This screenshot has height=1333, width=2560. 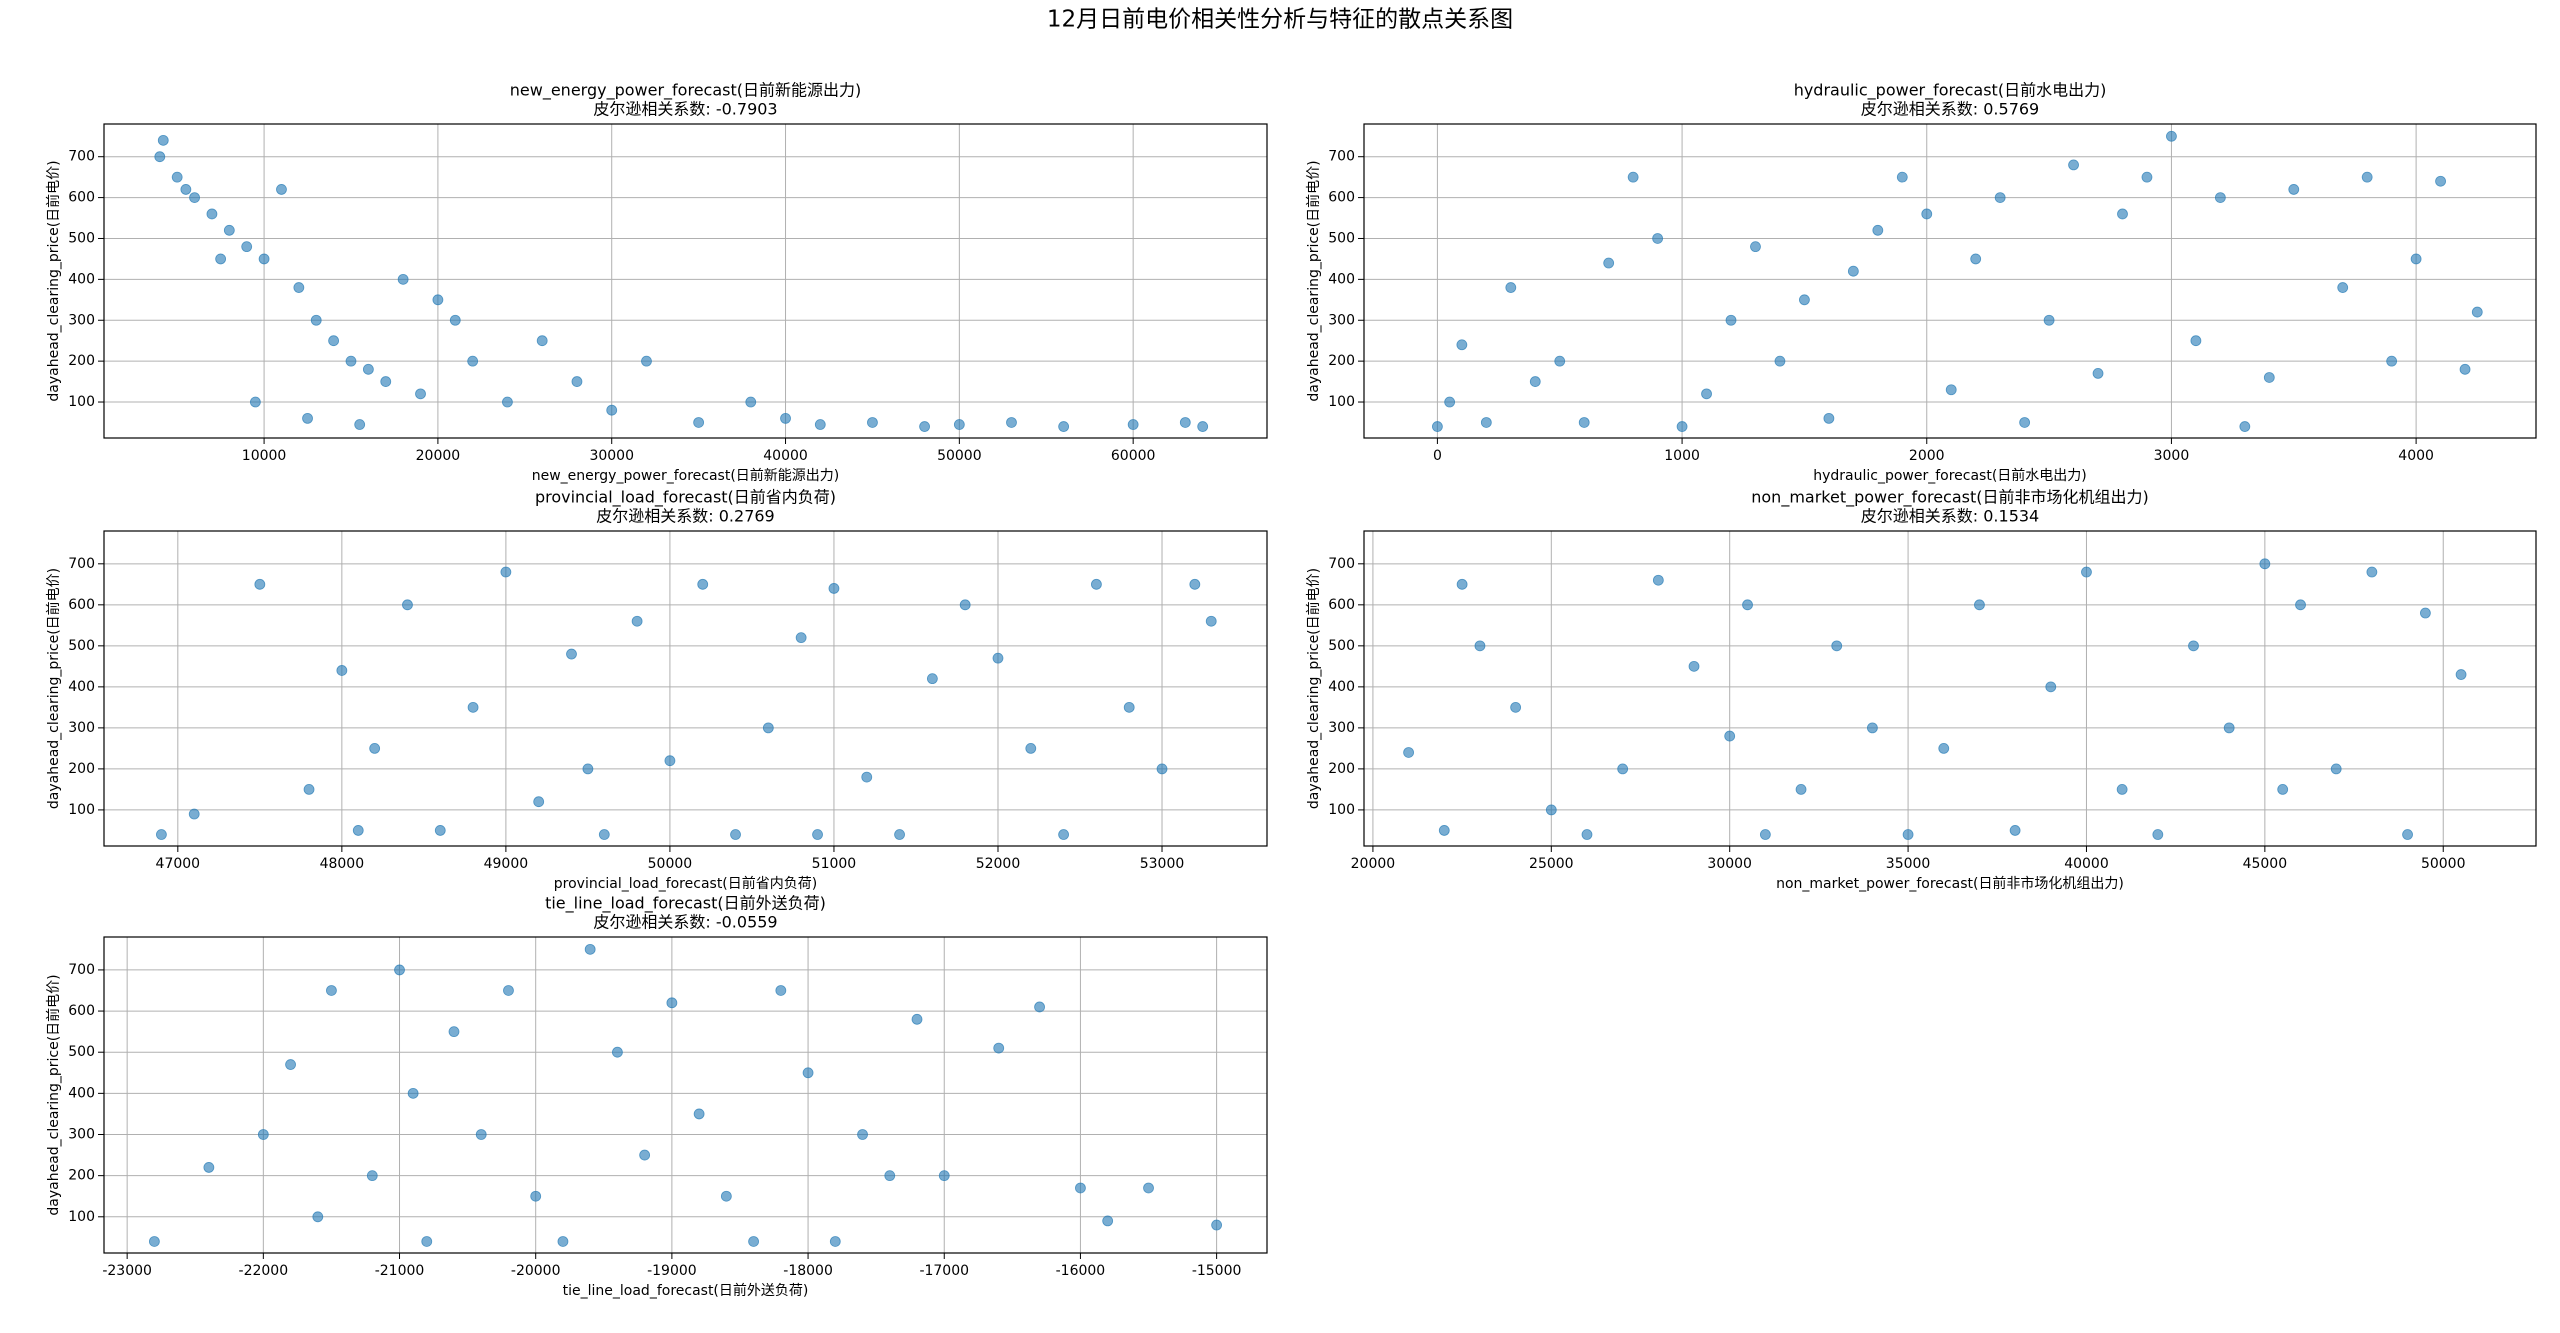 What do you see at coordinates (178, 864) in the screenshot?
I see `x-tick-label: 47000` at bounding box center [178, 864].